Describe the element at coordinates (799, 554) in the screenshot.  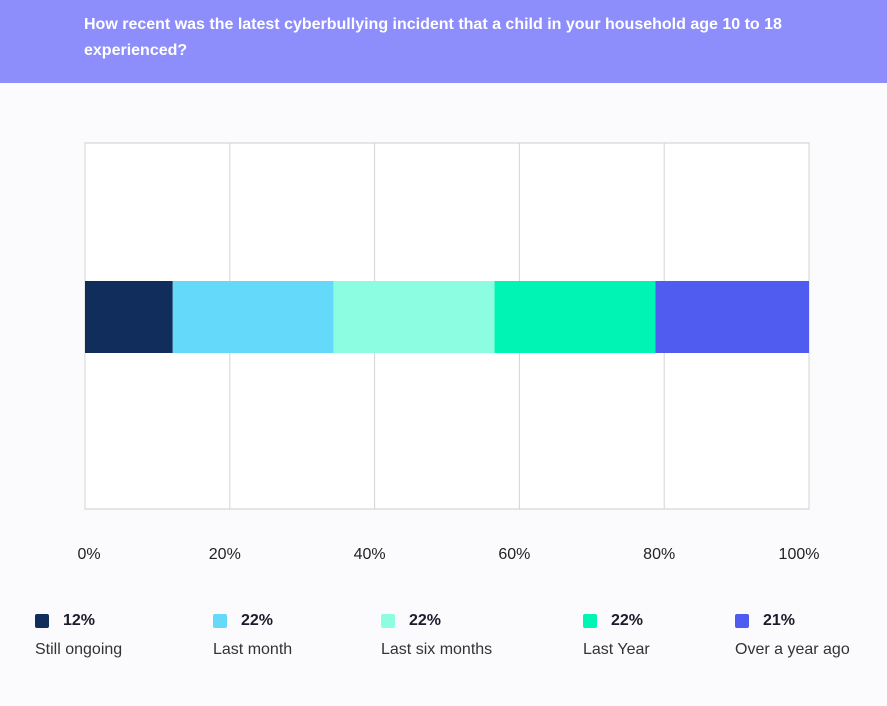
I see `x-tick-label: 100%` at that location.